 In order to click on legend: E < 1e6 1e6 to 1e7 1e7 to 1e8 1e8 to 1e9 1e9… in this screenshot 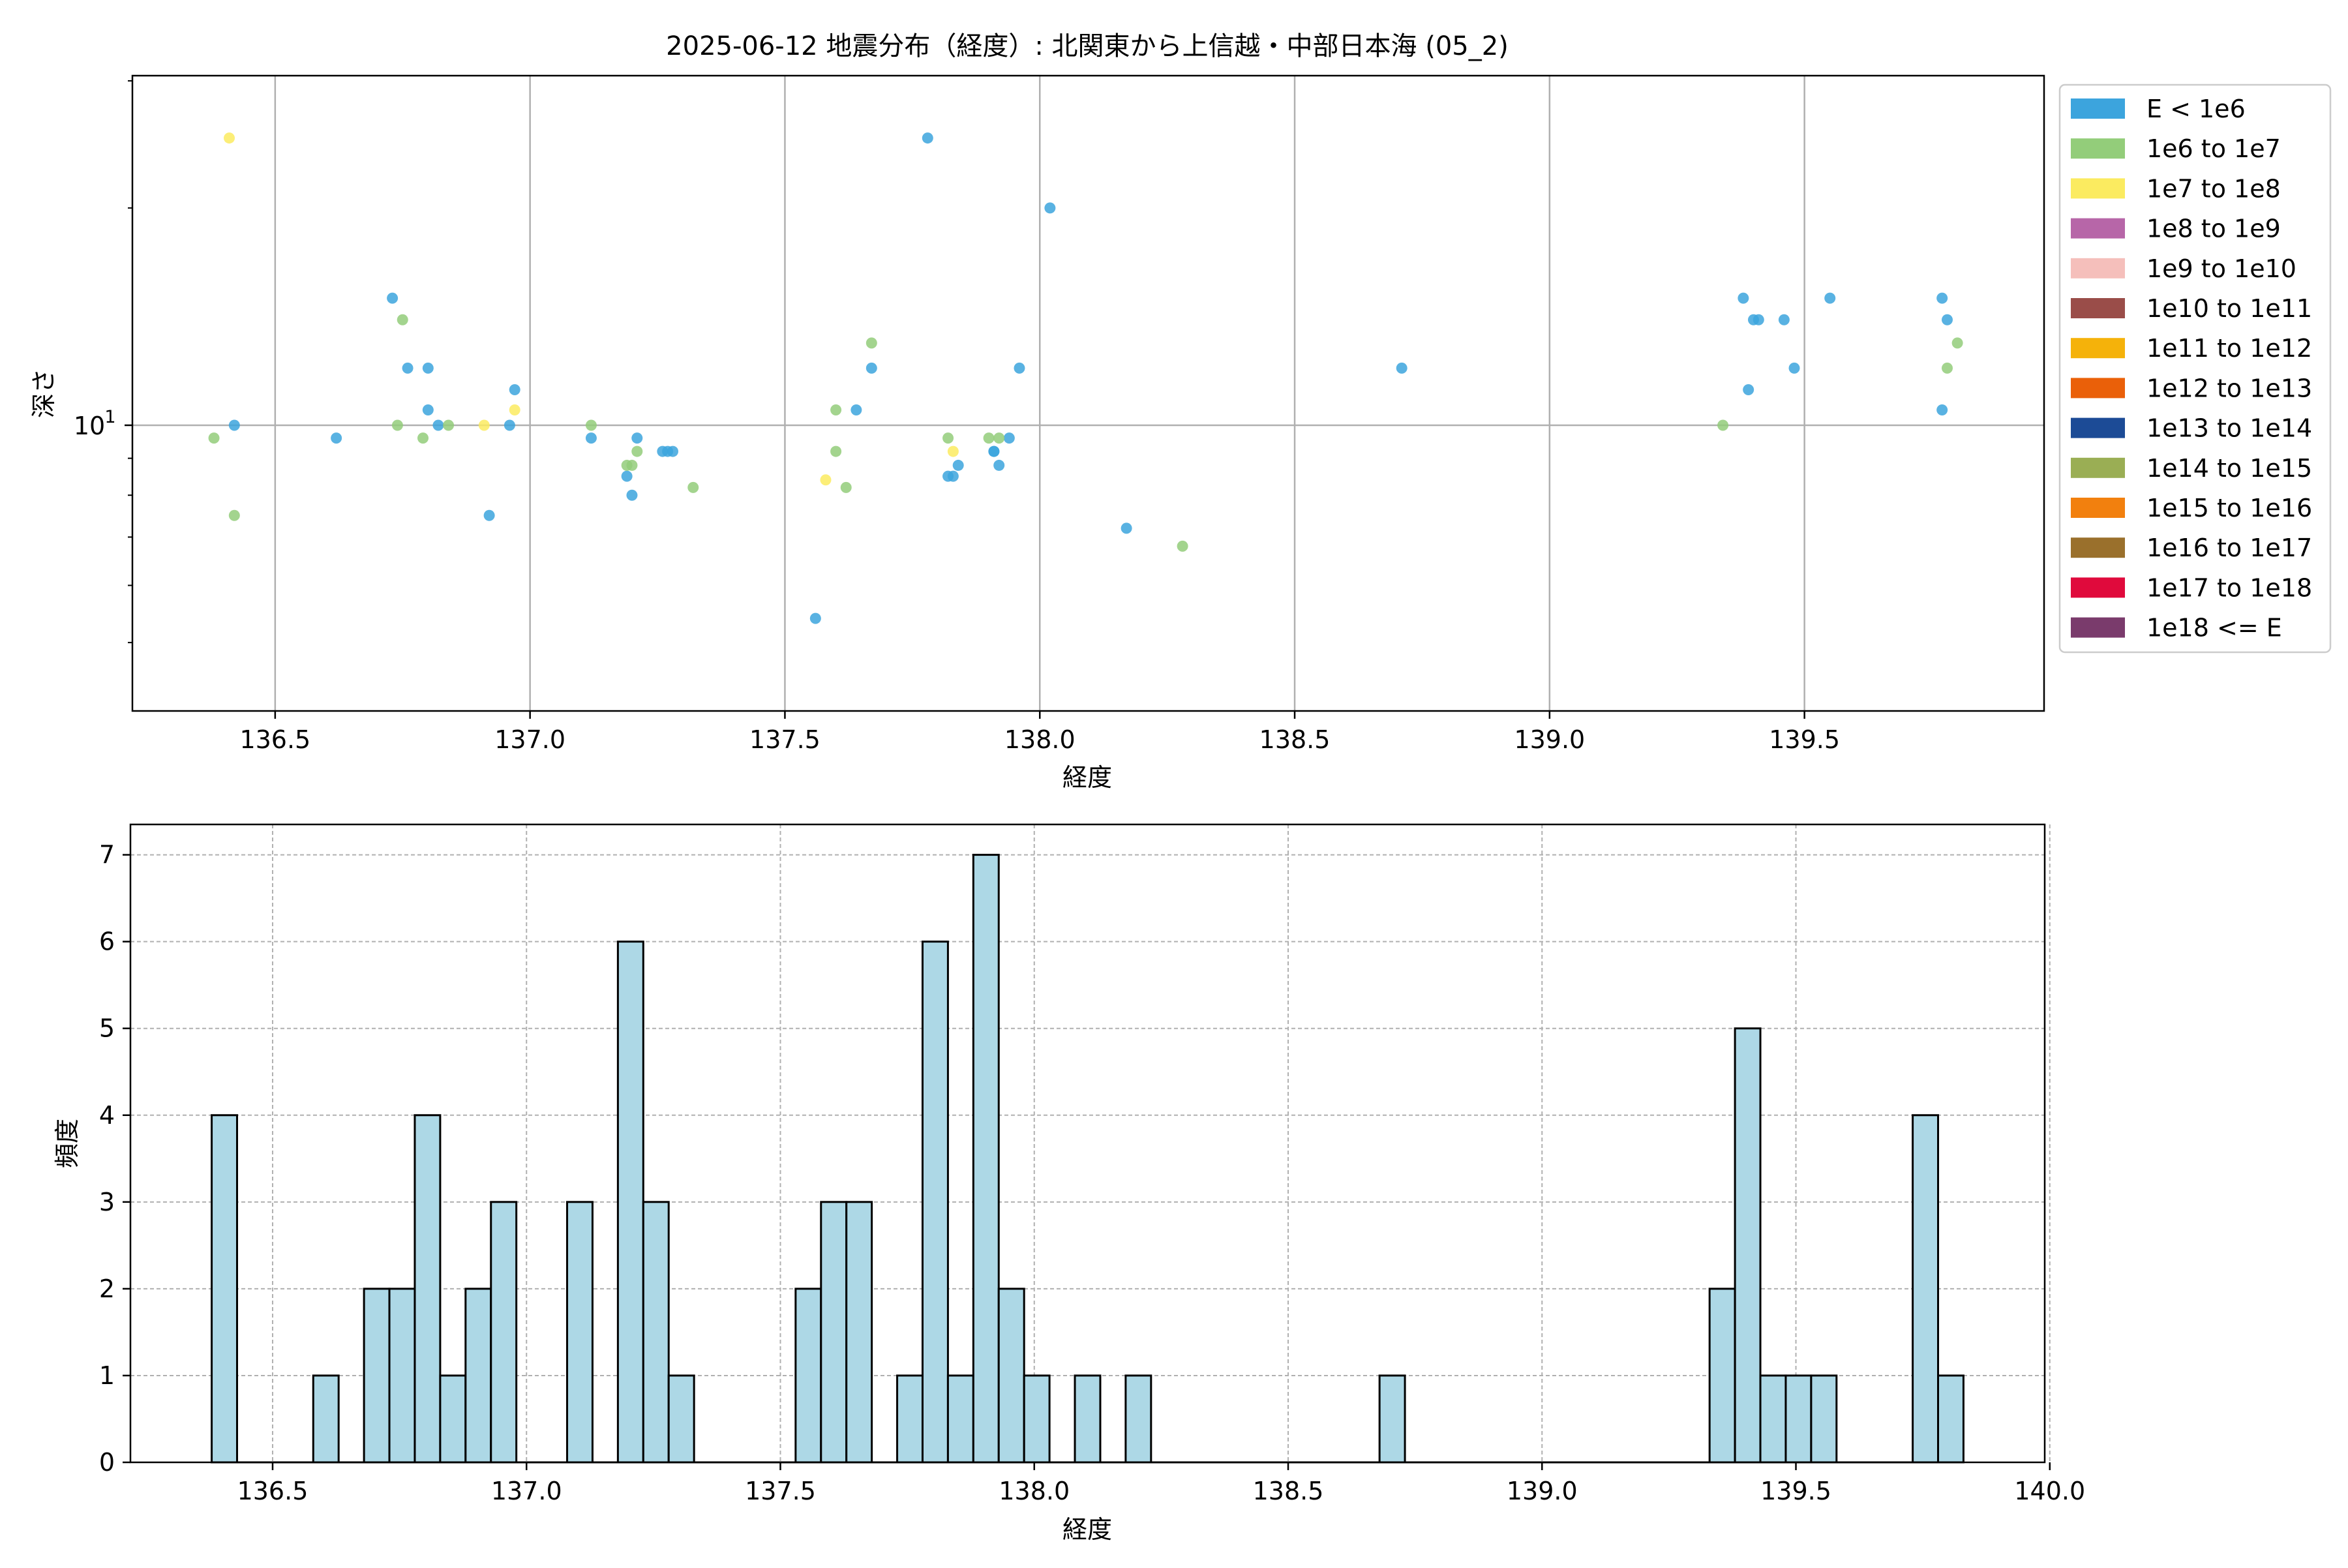, I will do `click(2195, 368)`.